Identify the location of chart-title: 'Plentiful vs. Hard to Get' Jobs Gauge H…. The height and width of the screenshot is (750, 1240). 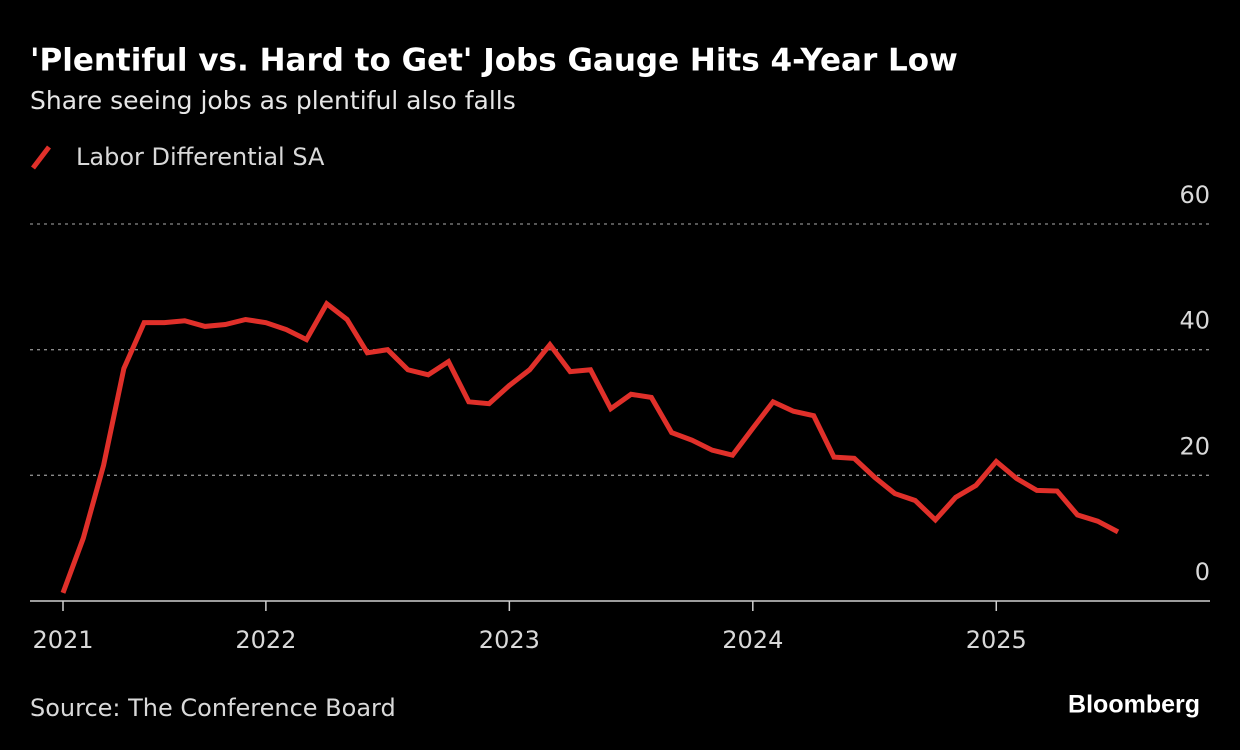
(494, 61).